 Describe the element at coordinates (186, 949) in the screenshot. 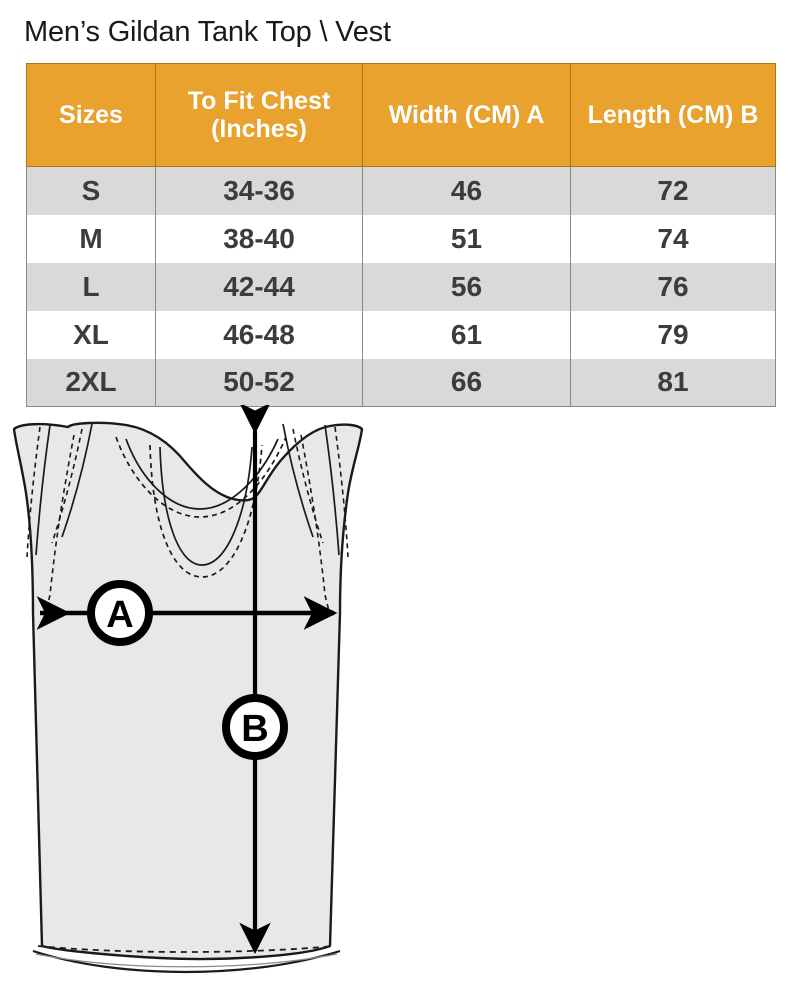

I see `hem-stitch-line` at that location.